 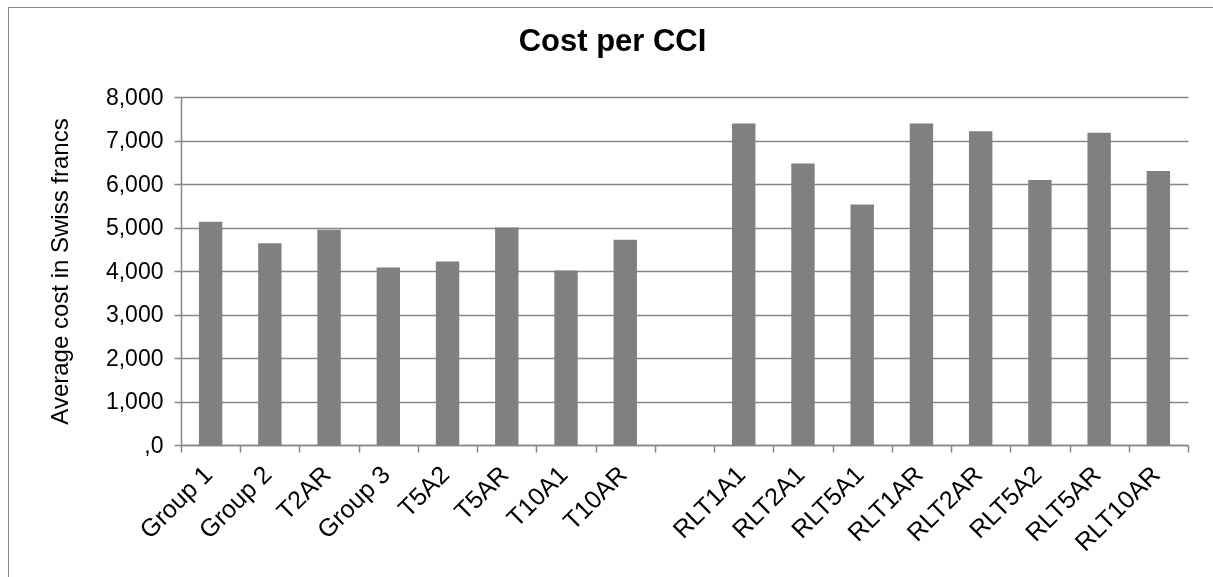 I want to click on y-tick-label: ,0, so click(x=154, y=444).